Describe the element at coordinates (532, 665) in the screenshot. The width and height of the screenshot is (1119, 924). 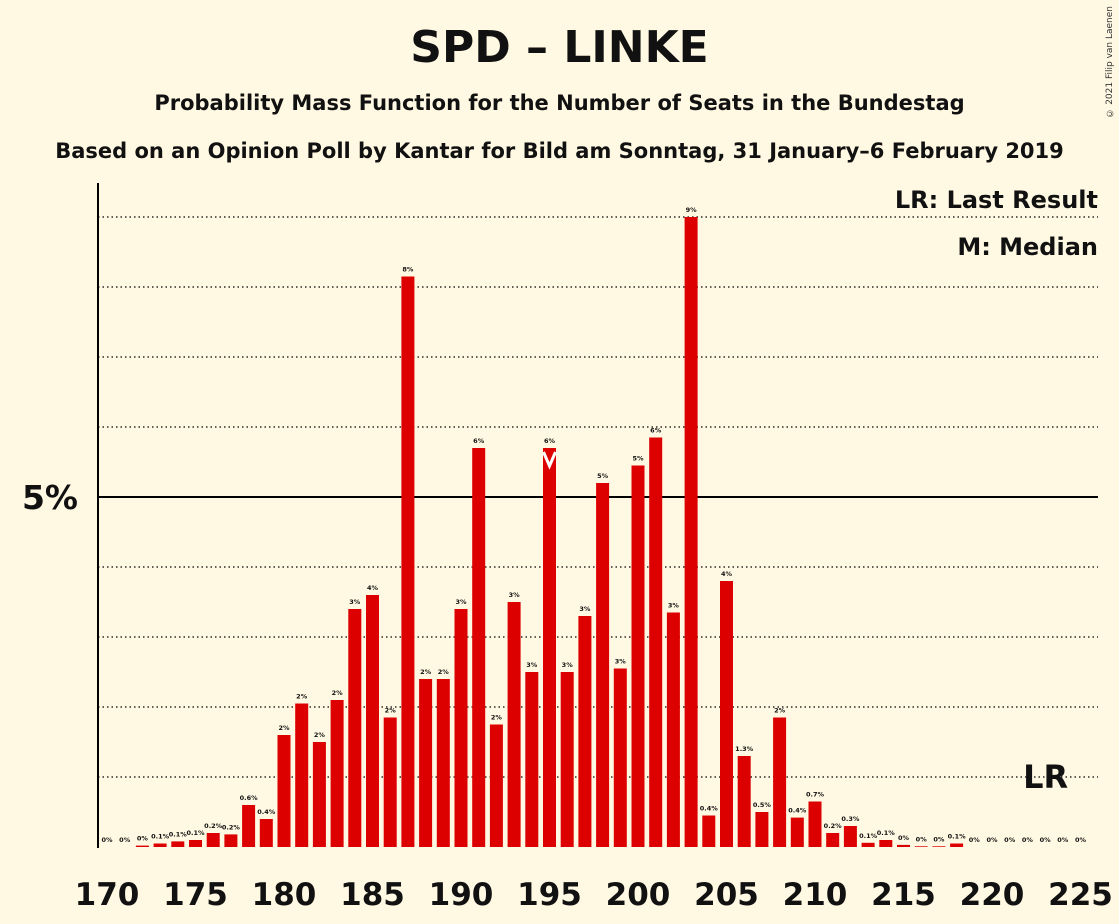
I see `bar-label-194: 3%` at that location.